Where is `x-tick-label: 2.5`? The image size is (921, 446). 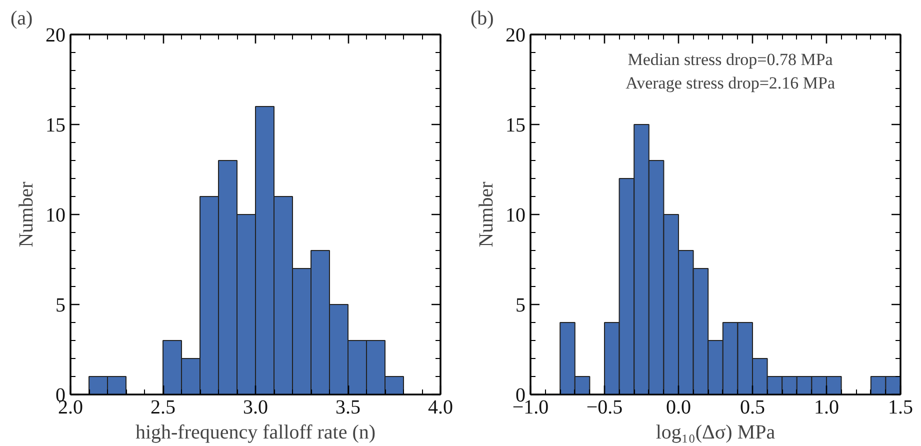 x-tick-label: 2.5 is located at coordinates (163, 407).